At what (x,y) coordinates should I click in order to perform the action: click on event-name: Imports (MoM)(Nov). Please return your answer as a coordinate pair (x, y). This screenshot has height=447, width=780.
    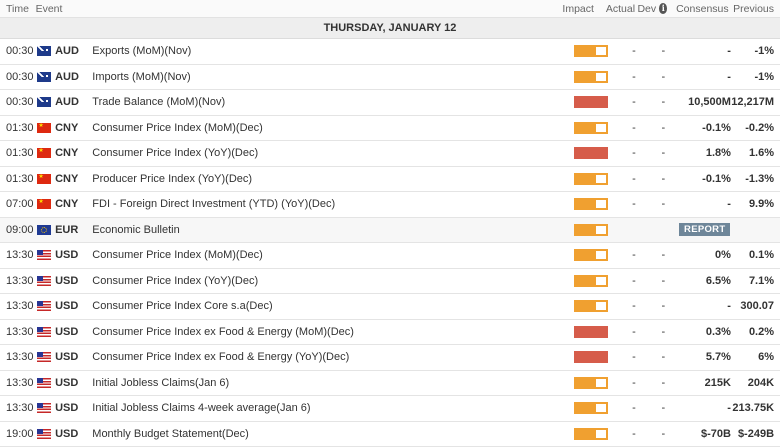
    Looking at the image, I should click on (333, 77).